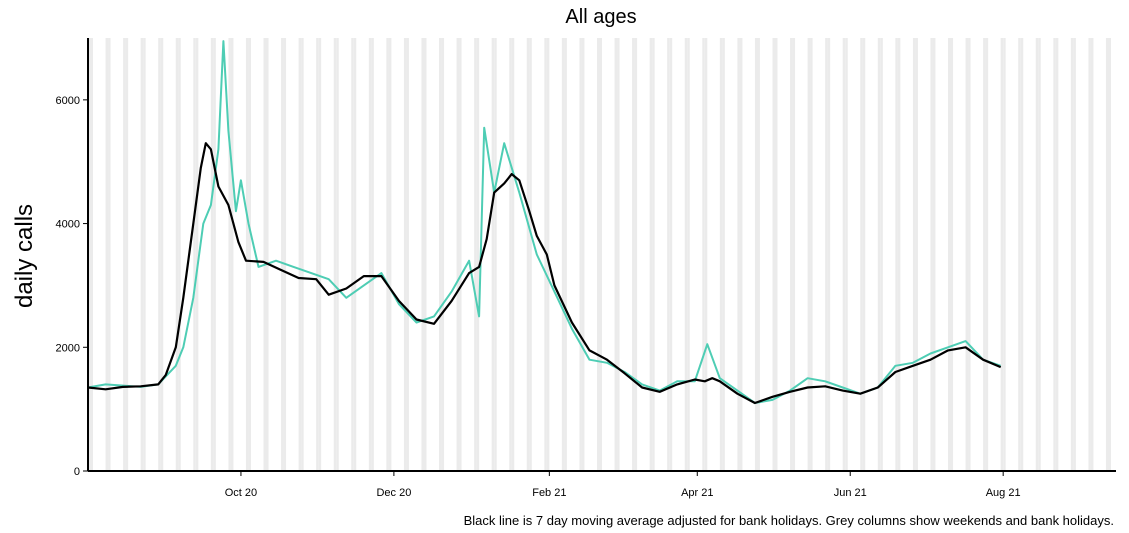 This screenshot has height=533, width=1129. Describe the element at coordinates (697, 493) in the screenshot. I see `x-tick-label: Apr 21` at that location.